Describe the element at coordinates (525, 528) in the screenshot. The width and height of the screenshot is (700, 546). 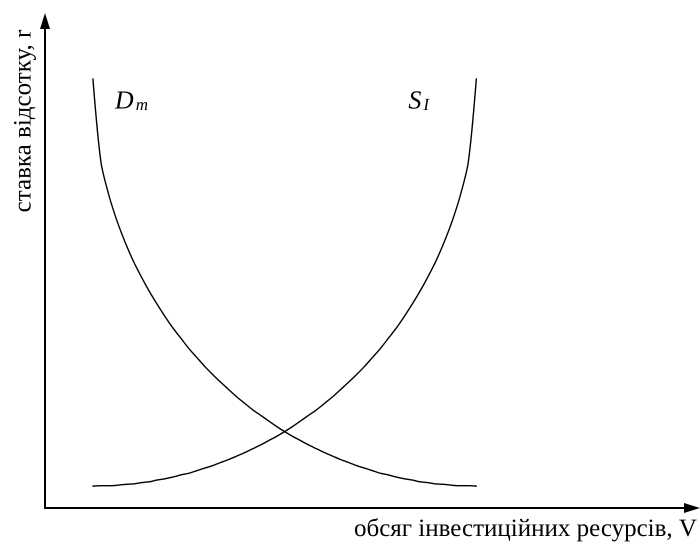
I see `x-axis-title: обсяг інвестиційних ресурсів, V` at that location.